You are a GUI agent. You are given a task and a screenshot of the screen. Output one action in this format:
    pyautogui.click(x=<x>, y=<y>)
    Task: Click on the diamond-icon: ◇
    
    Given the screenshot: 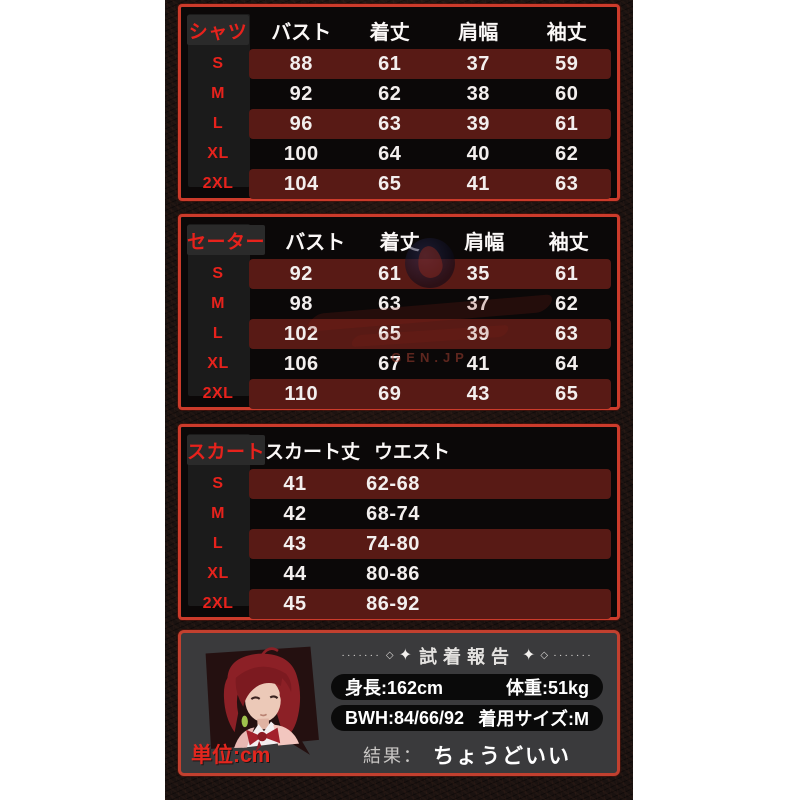 What is the action you would take?
    pyautogui.click(x=544, y=655)
    